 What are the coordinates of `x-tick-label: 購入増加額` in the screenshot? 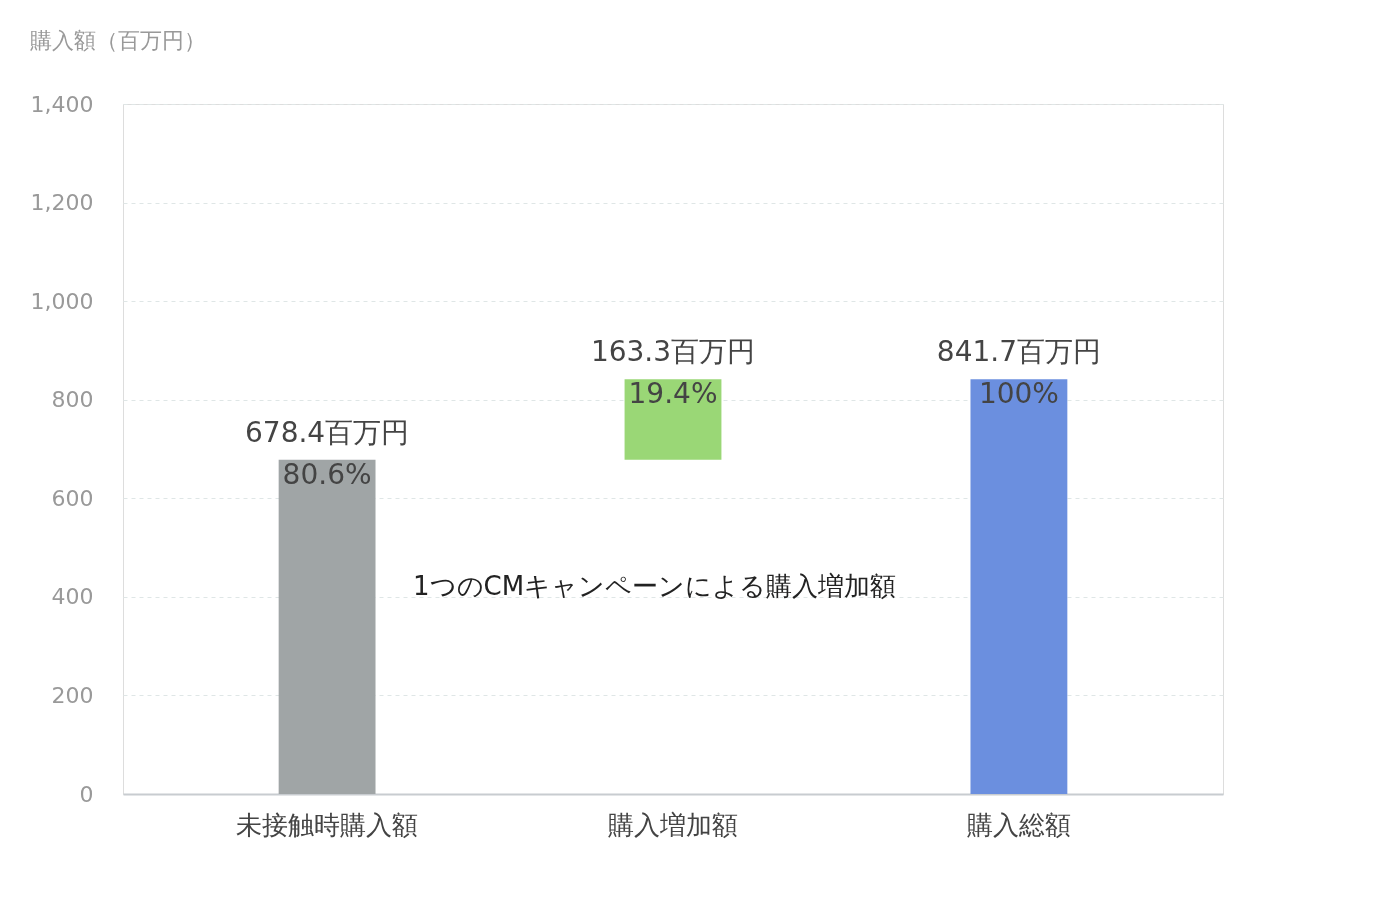 It's located at (673, 824).